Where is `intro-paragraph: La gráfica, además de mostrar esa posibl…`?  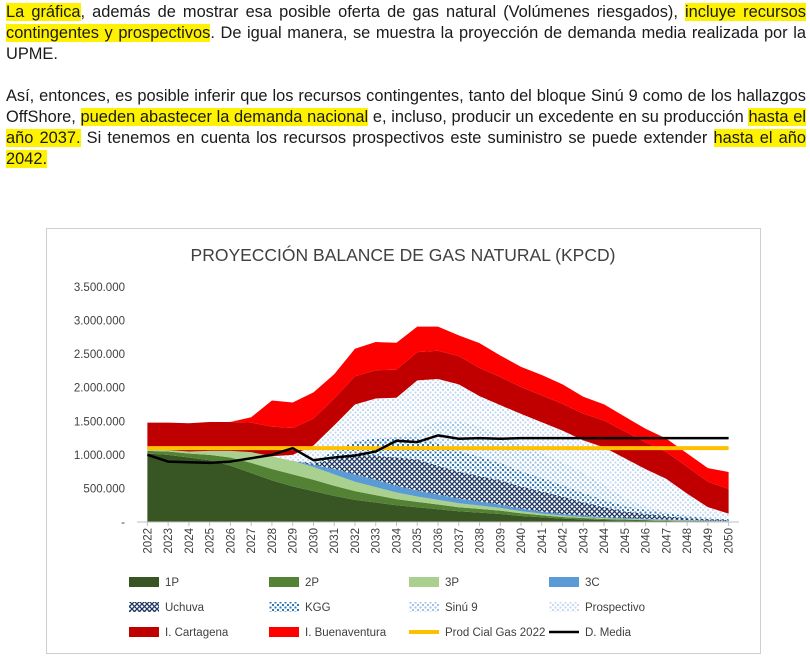 intro-paragraph: La gráfica, además de mostrar esa posibl… is located at coordinates (406, 33).